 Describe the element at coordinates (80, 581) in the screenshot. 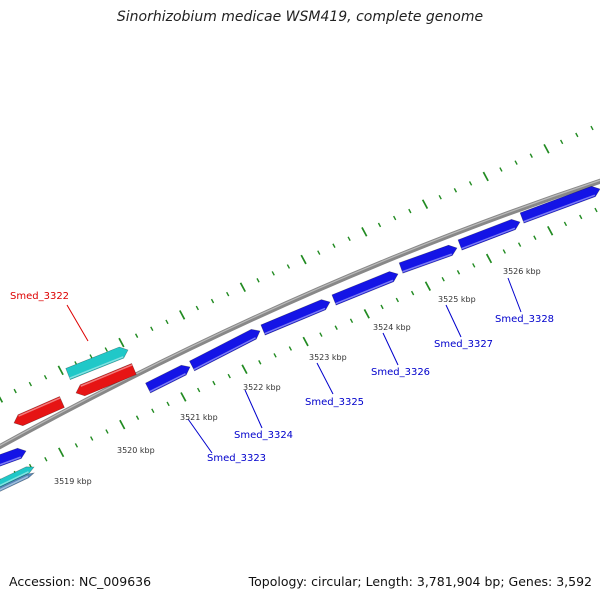

I see `accession-text: Accession: NC_009636` at that location.